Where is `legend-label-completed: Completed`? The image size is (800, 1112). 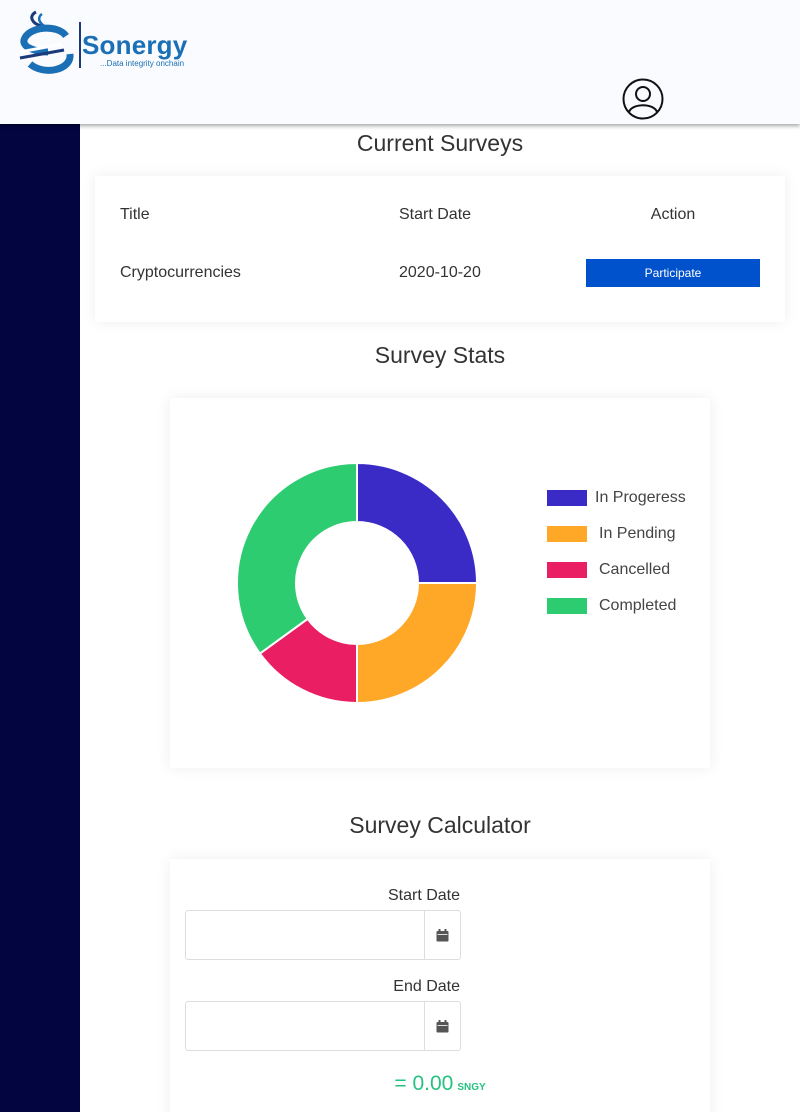 legend-label-completed: Completed is located at coordinates (638, 605).